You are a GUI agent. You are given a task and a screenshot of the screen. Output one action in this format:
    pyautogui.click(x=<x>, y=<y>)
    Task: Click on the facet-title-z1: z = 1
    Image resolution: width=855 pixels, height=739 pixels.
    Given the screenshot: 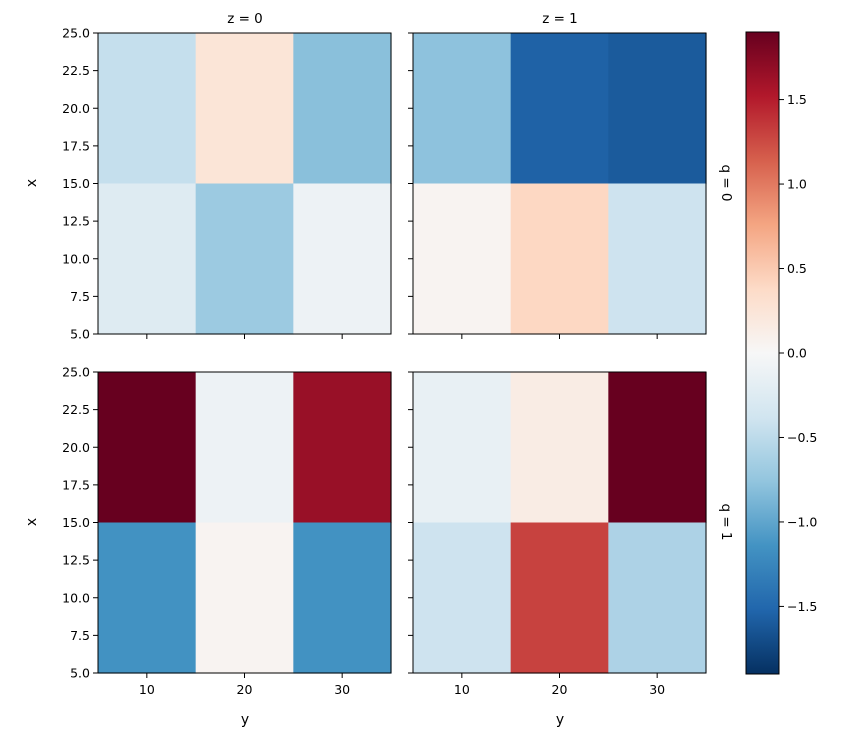 What is the action you would take?
    pyautogui.click(x=560, y=19)
    